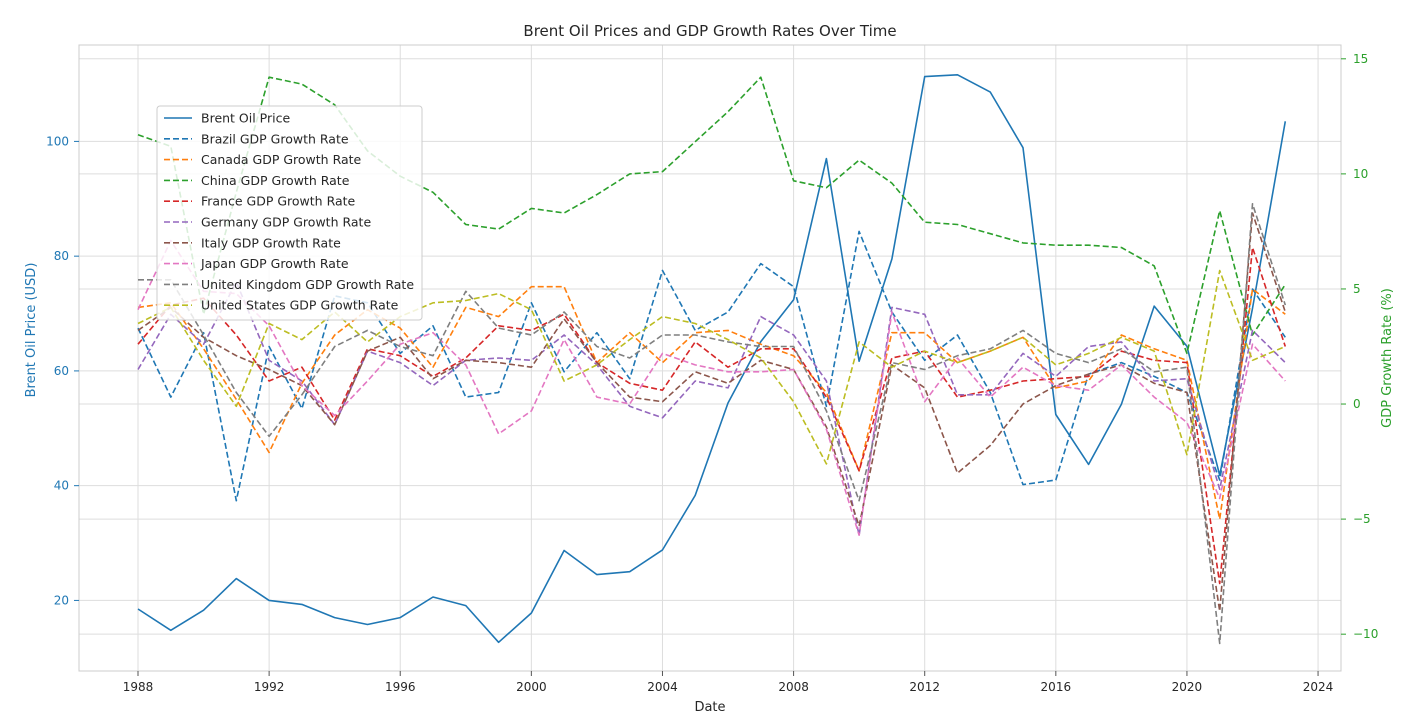 The height and width of the screenshot is (725, 1407). What do you see at coordinates (924, 687) in the screenshot?
I see `x-tick-label: 2012` at bounding box center [924, 687].